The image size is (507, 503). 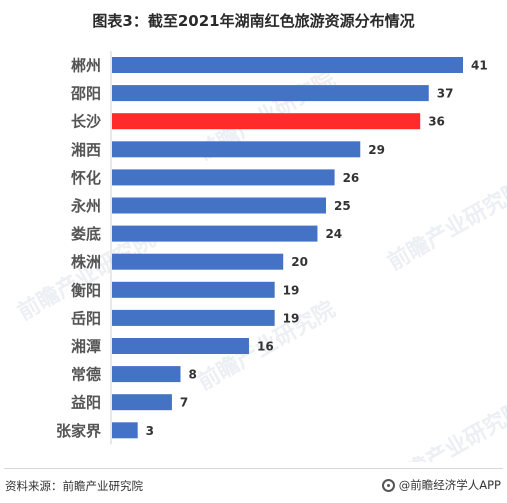 I want to click on footer: 资料来源：前瞻产业研究院 @前瞻经济学人APP, so click(x=253, y=485).